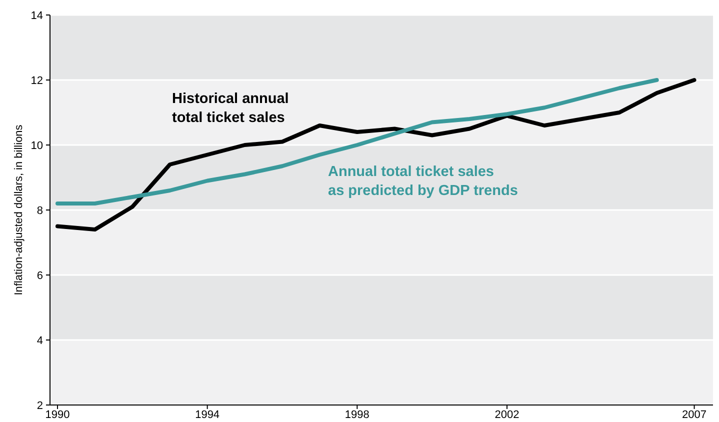 The height and width of the screenshot is (422, 719). What do you see at coordinates (230, 108) in the screenshot?
I see `series-label: Historical annual total ticket sales` at bounding box center [230, 108].